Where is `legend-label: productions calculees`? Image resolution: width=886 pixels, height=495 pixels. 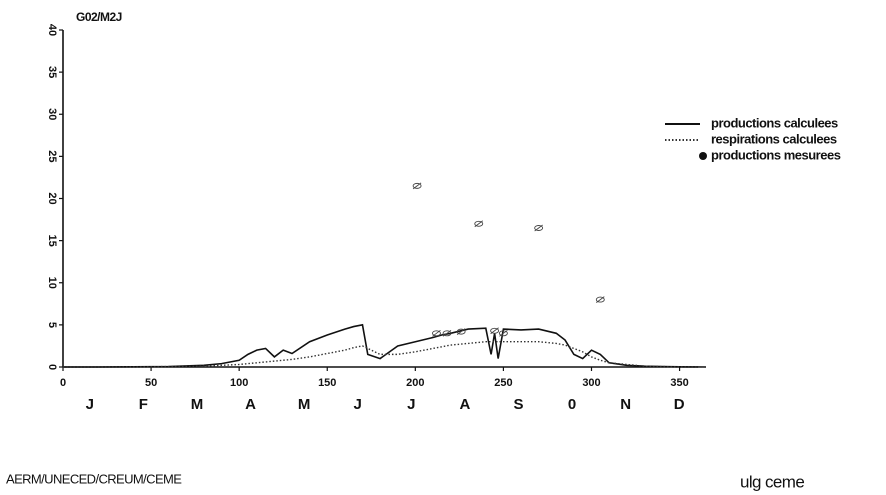
legend-label: productions calculees is located at coordinates (774, 122).